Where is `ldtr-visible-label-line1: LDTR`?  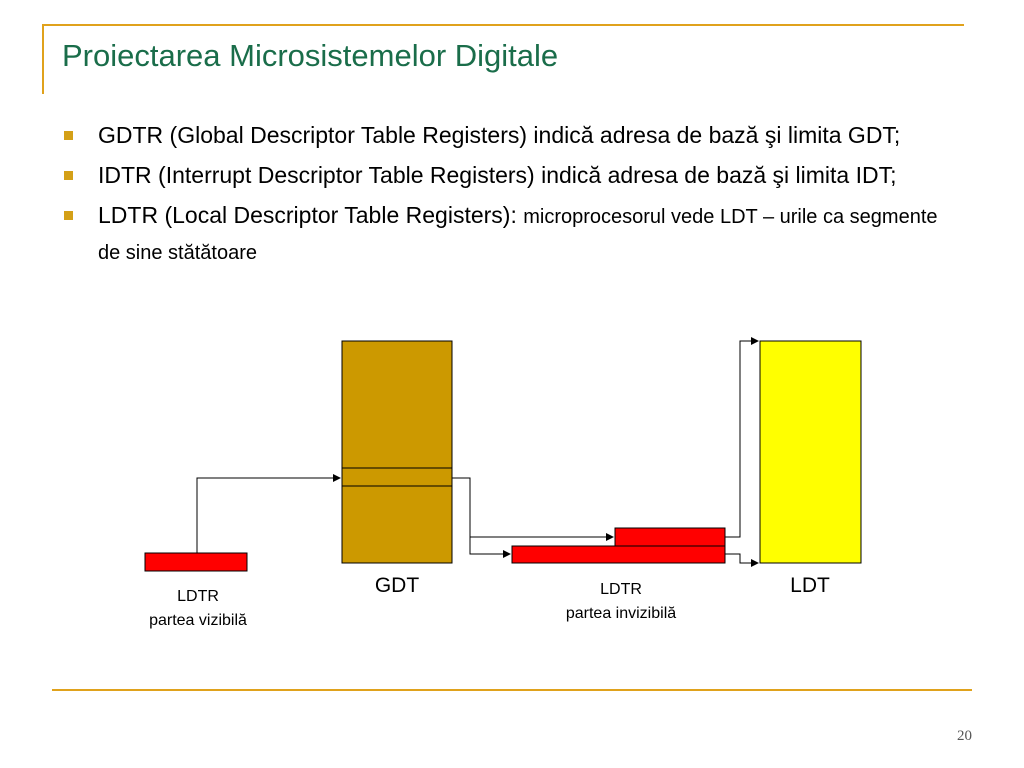 ldtr-visible-label-line1: LDTR is located at coordinates (198, 596).